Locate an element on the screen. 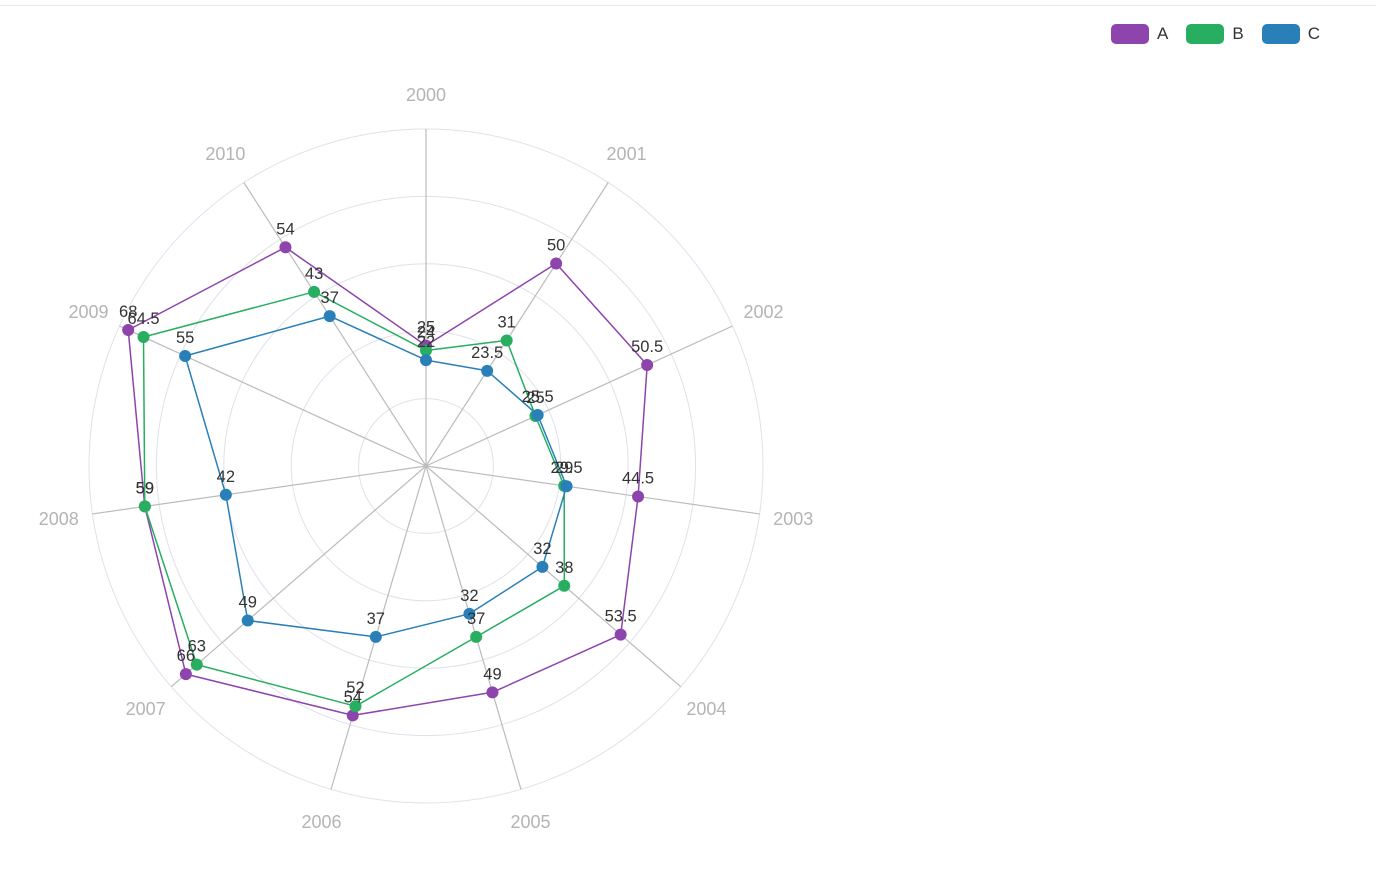  series-a-point-2002 is located at coordinates (647, 365).